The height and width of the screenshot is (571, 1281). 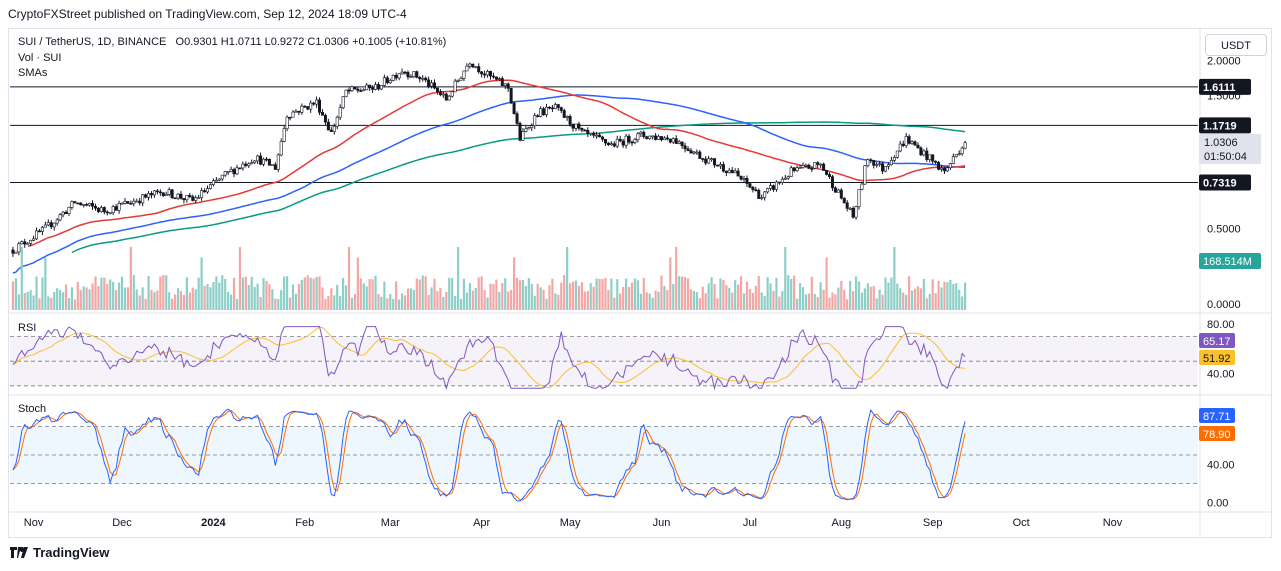 I want to click on legend-symbol: SUI / TetherUS, 1D, BINANCE, so click(x=92, y=42).